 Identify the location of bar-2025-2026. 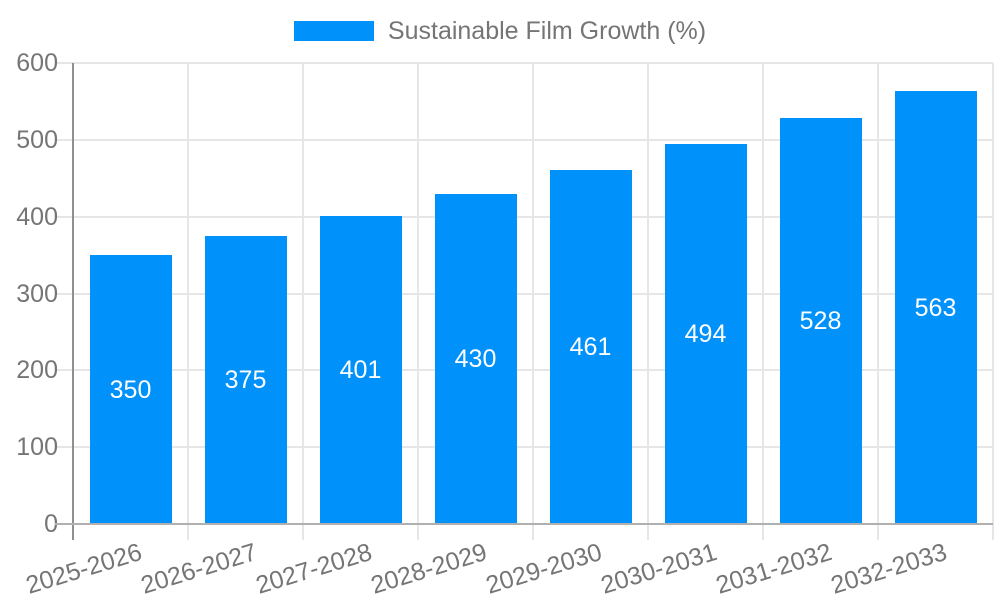
(130, 389).